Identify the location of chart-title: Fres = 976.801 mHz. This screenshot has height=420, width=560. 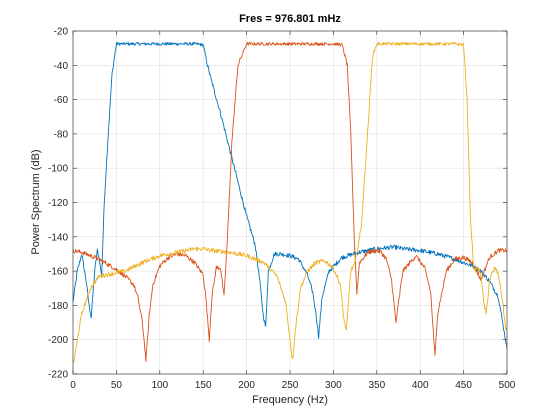
(290, 19).